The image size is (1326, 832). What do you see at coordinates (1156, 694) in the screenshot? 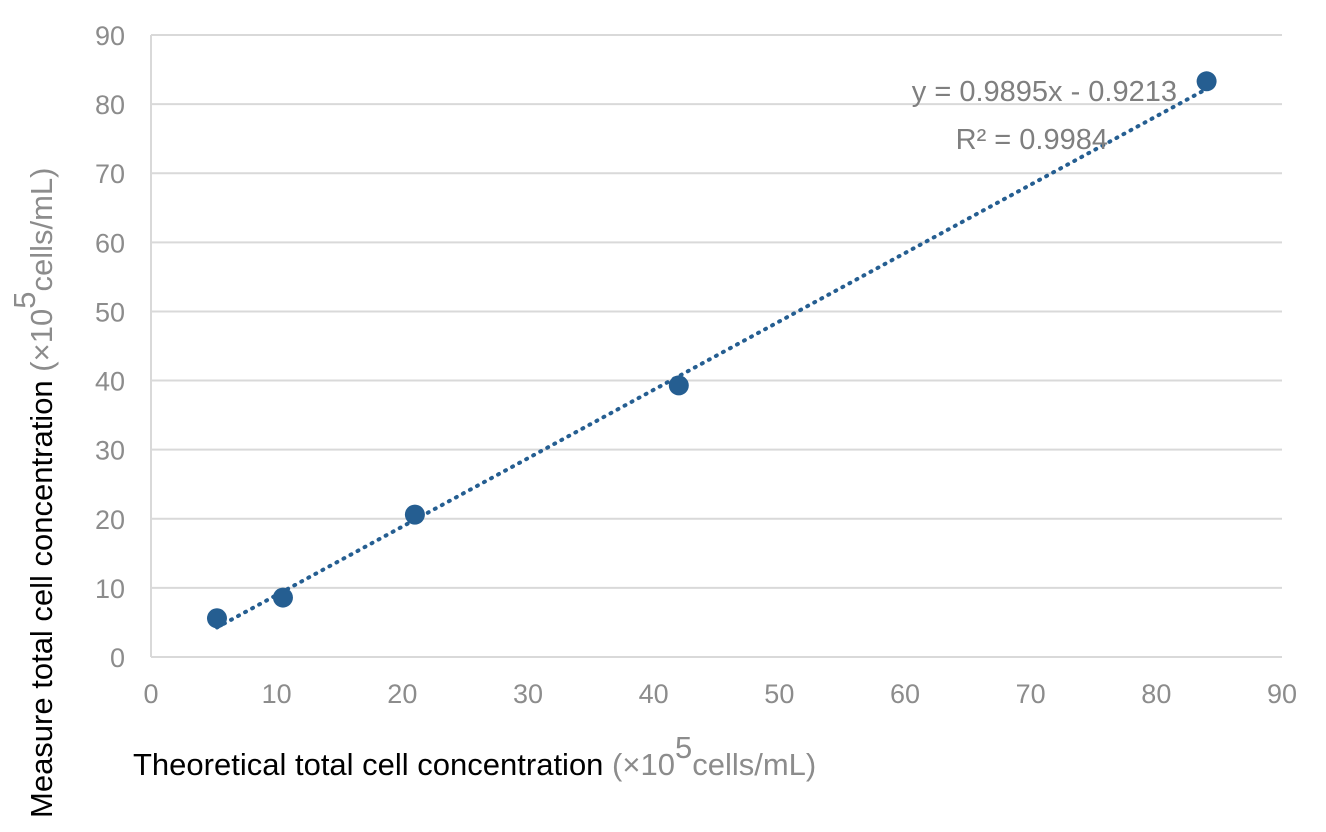
I see `x-tick-label: 80` at bounding box center [1156, 694].